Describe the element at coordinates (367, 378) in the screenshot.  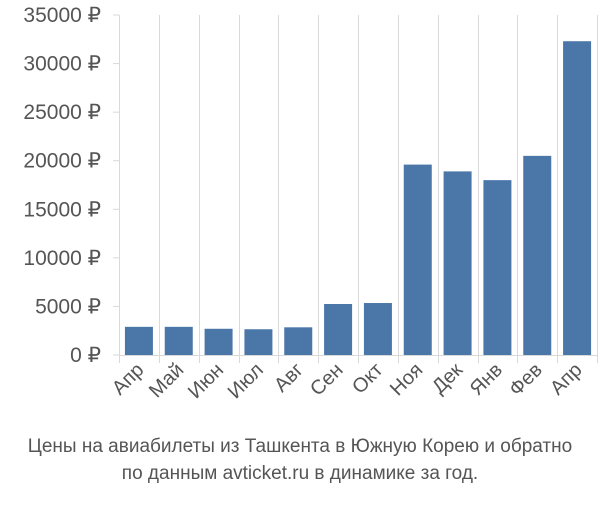
I see `x-tick-label: Окт` at that location.